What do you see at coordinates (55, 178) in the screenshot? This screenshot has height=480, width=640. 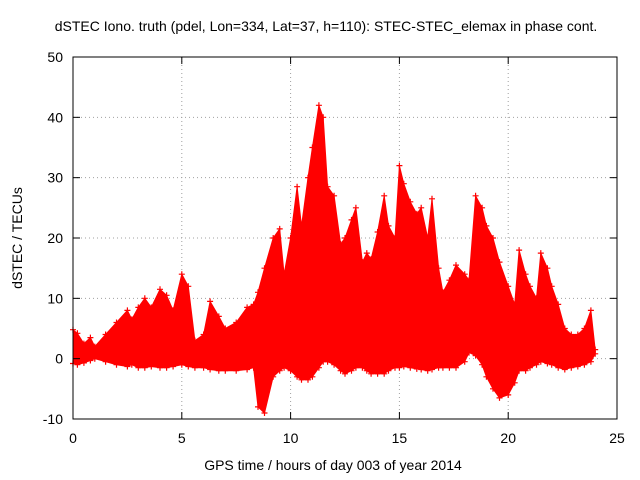 I see `y-tick-label: 30` at bounding box center [55, 178].